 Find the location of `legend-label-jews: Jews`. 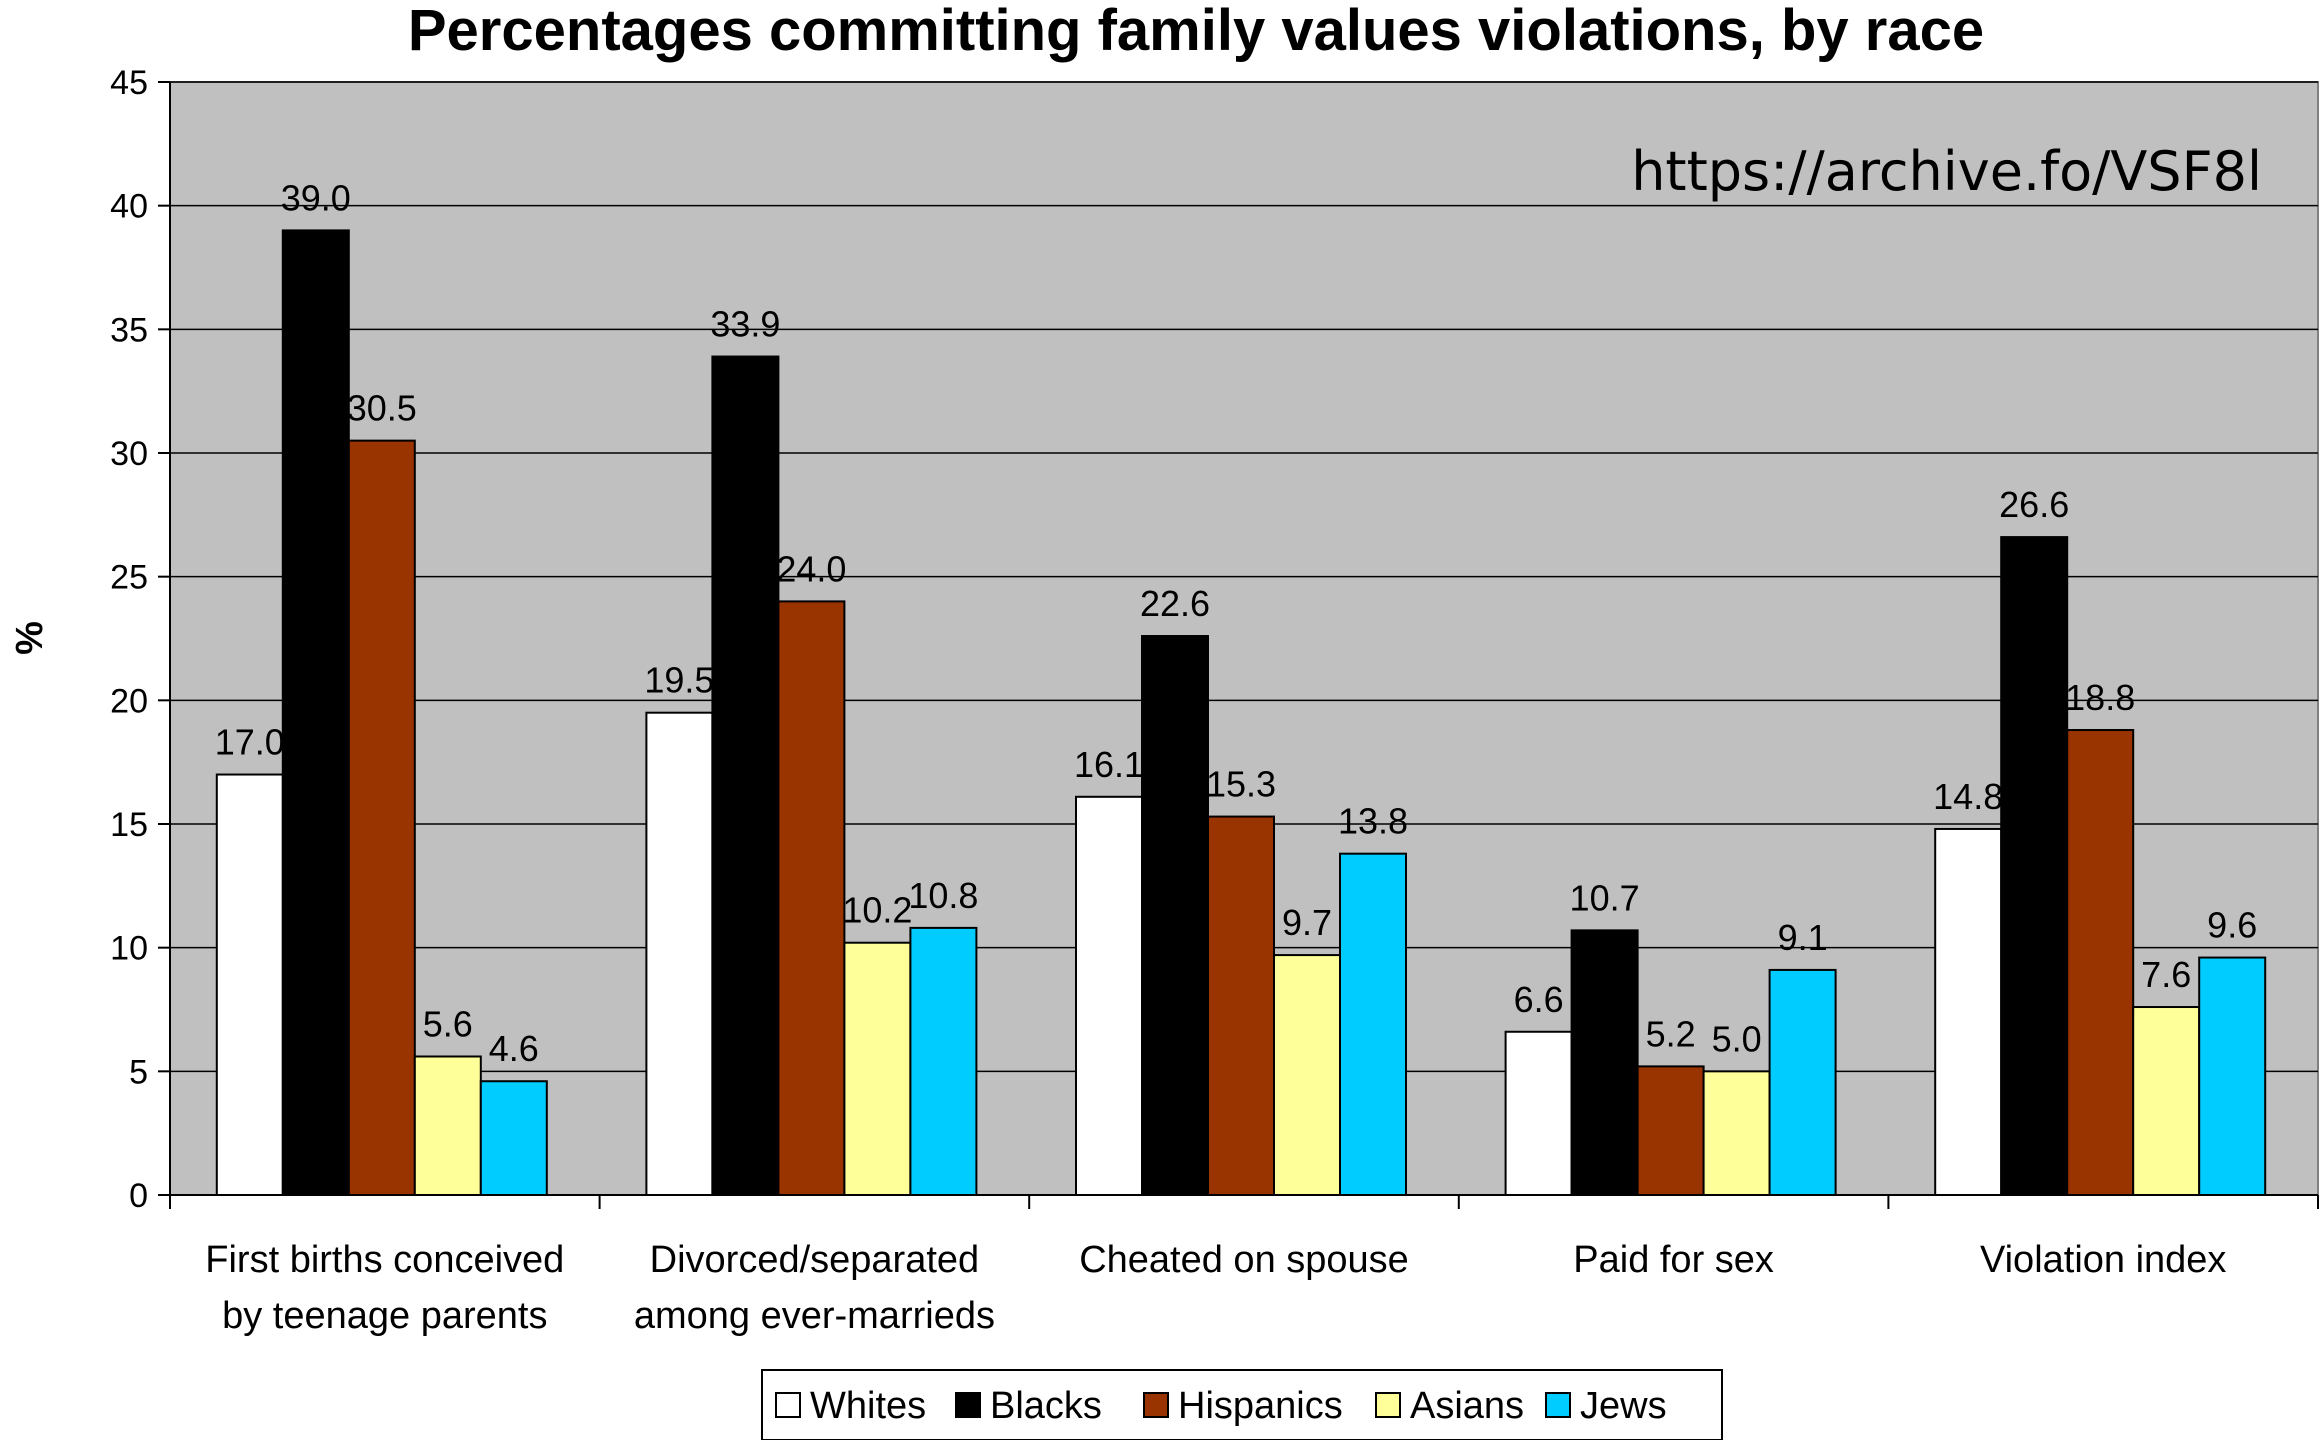

legend-label-jews: Jews is located at coordinates (1623, 1406).